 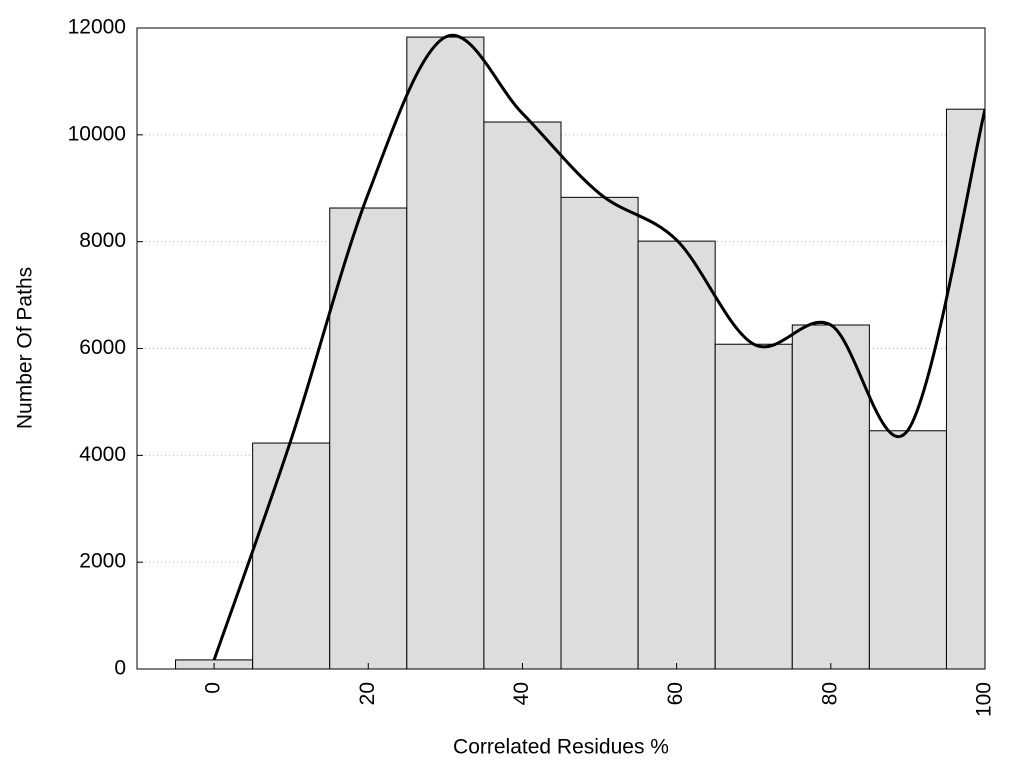 I want to click on y-tick-label: 0, so click(x=120, y=668).